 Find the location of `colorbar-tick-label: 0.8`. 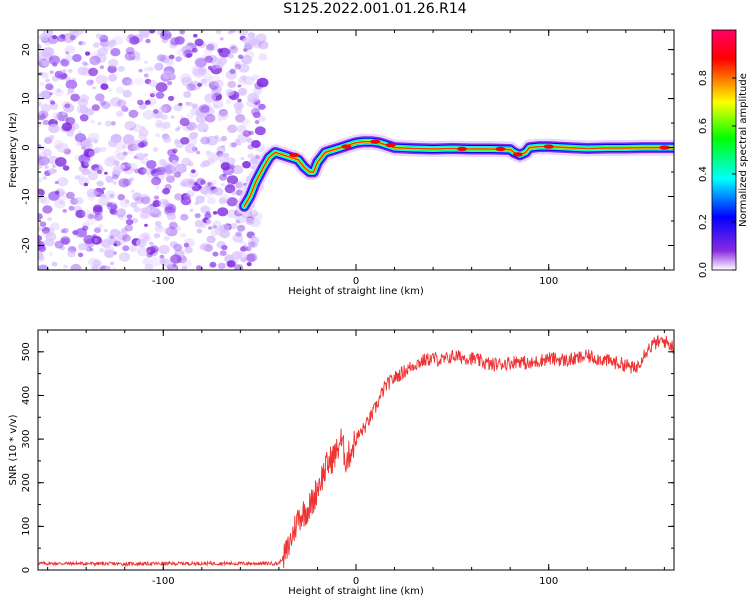

colorbar-tick-label: 0.8 is located at coordinates (703, 78).